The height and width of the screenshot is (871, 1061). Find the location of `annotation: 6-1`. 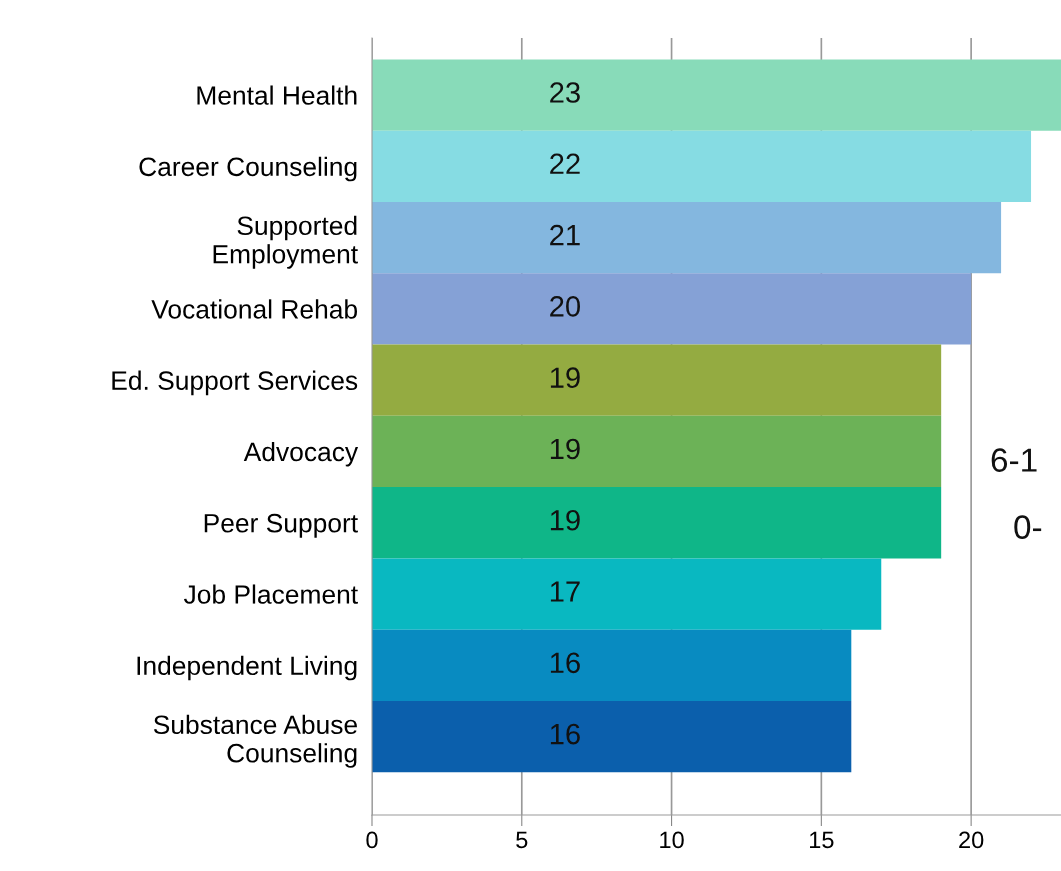

annotation: 6-1 is located at coordinates (1014, 460).